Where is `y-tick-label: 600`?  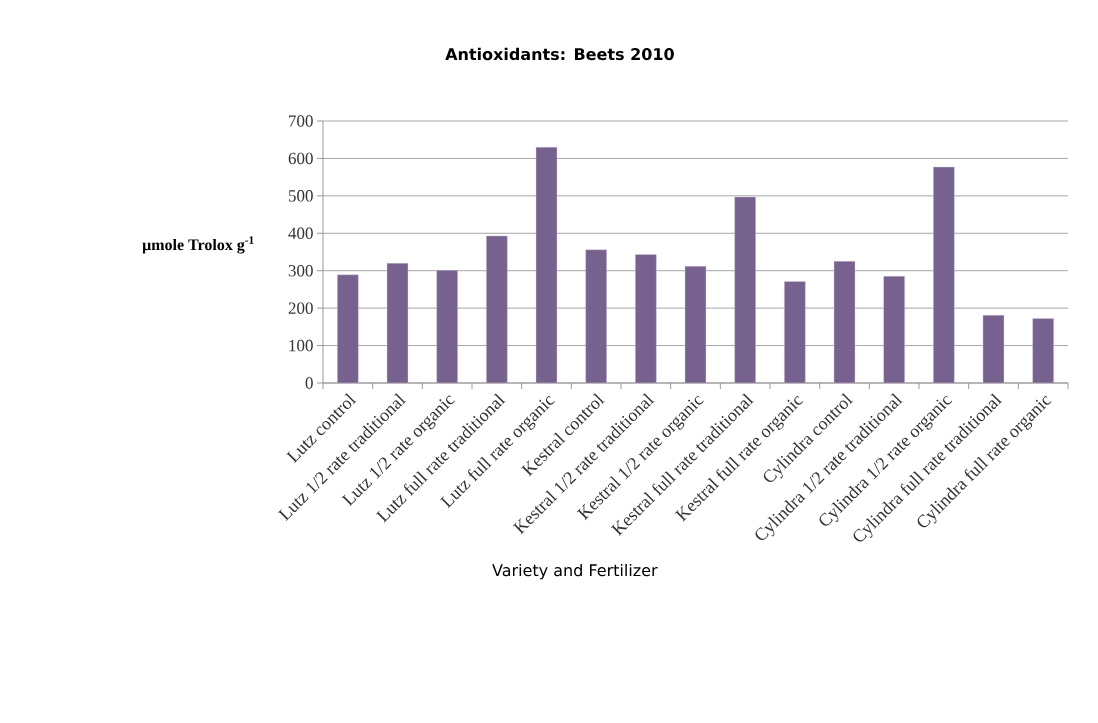 y-tick-label: 600 is located at coordinates (300, 158).